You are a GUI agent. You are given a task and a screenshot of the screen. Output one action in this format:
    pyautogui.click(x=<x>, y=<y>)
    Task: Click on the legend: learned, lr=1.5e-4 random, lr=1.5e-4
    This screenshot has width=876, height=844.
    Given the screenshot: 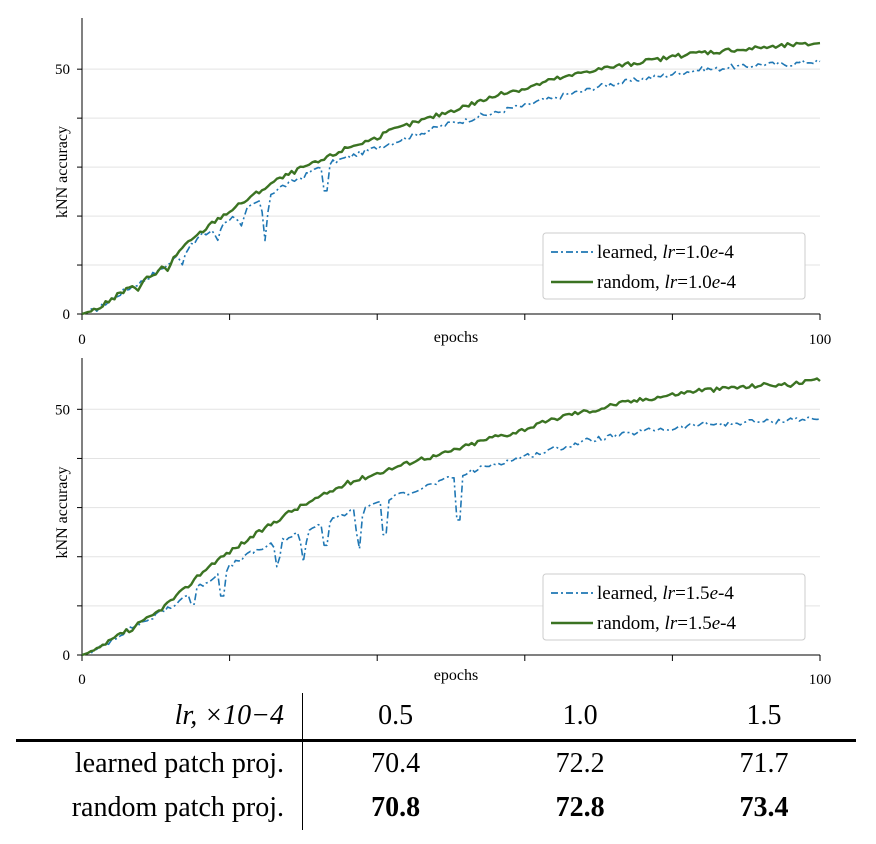 What is the action you would take?
    pyautogui.click(x=674, y=607)
    